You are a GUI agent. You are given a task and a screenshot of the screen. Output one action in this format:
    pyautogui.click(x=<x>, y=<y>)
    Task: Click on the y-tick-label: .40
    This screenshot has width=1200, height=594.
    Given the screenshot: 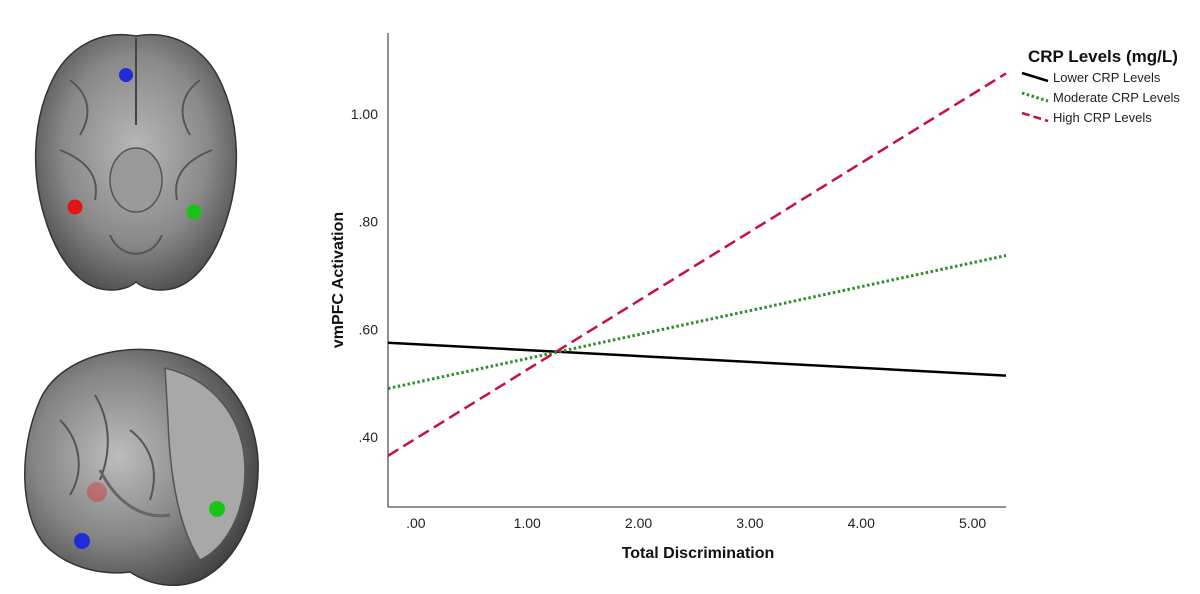 What is the action you would take?
    pyautogui.click(x=369, y=437)
    